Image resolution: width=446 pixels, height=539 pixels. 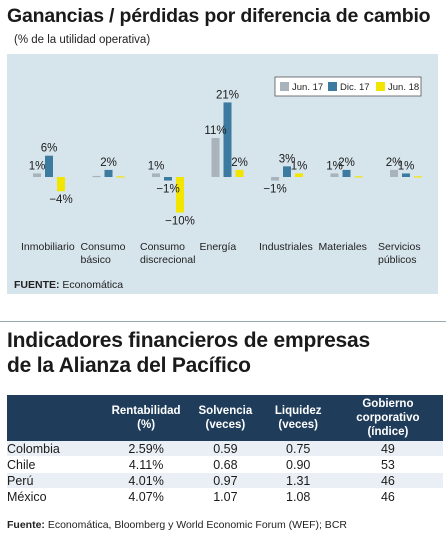 What do you see at coordinates (298, 449) in the screenshot?
I see `cell-liquidez: 0.75` at bounding box center [298, 449].